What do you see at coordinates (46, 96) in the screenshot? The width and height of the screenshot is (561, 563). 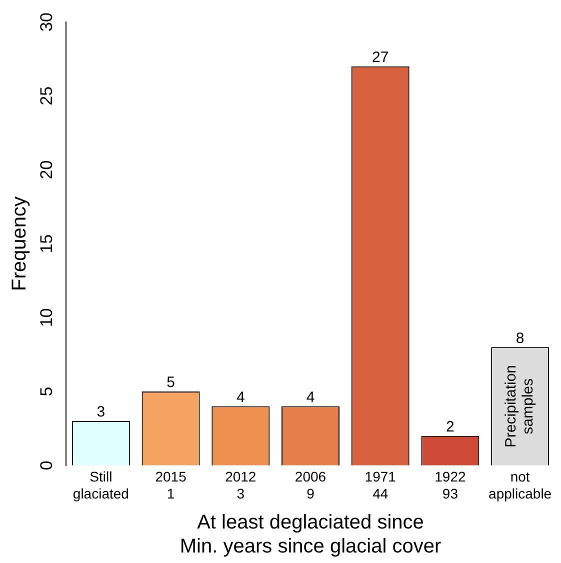 I see `y-tick-label: 25` at bounding box center [46, 96].